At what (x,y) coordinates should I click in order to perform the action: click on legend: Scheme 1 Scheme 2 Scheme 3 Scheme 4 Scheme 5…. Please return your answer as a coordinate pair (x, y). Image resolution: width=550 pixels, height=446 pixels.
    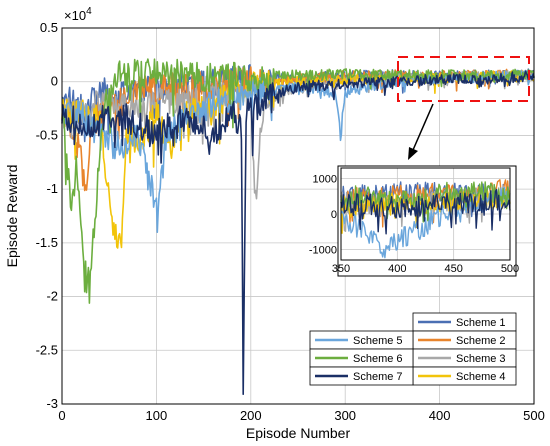
    Looking at the image, I should click on (413, 349).